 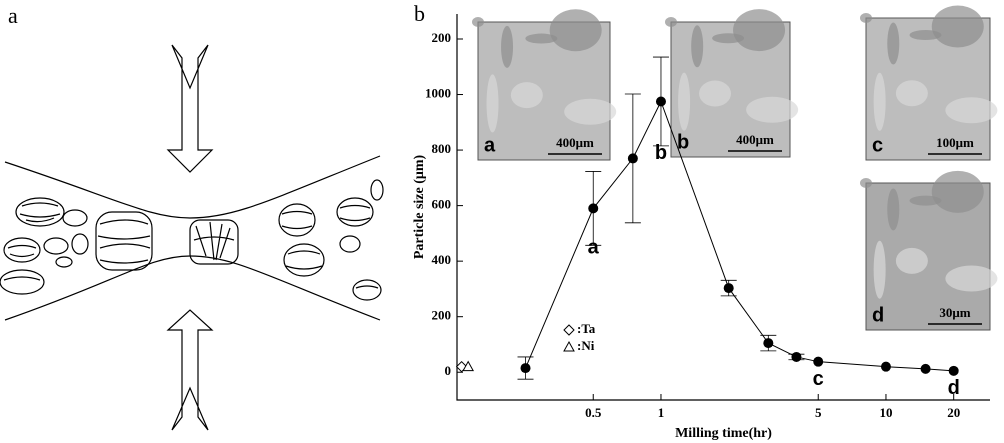 I want to click on x-tick-label: 20, so click(x=953, y=412).